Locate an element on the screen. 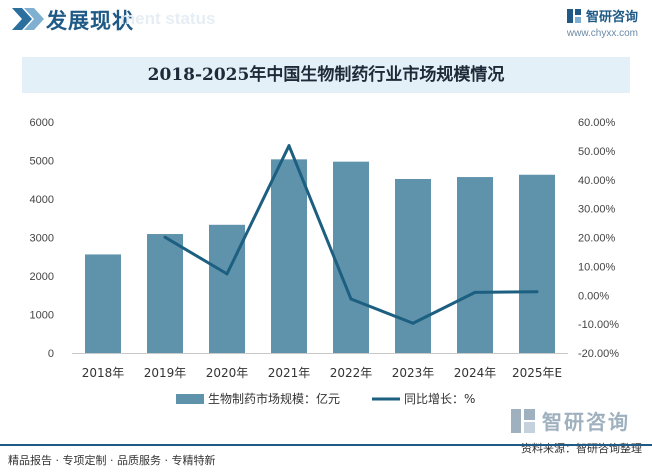  y-left-tick-label: 2000 is located at coordinates (42, 277).